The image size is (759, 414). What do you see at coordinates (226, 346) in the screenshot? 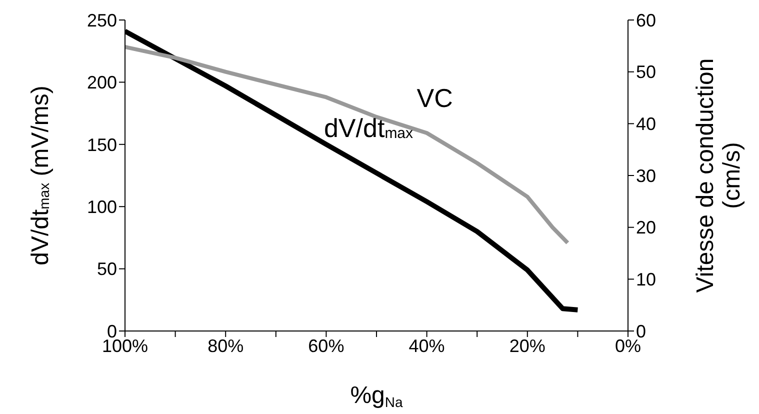
I see `x-tick-label: 80%` at bounding box center [226, 346].